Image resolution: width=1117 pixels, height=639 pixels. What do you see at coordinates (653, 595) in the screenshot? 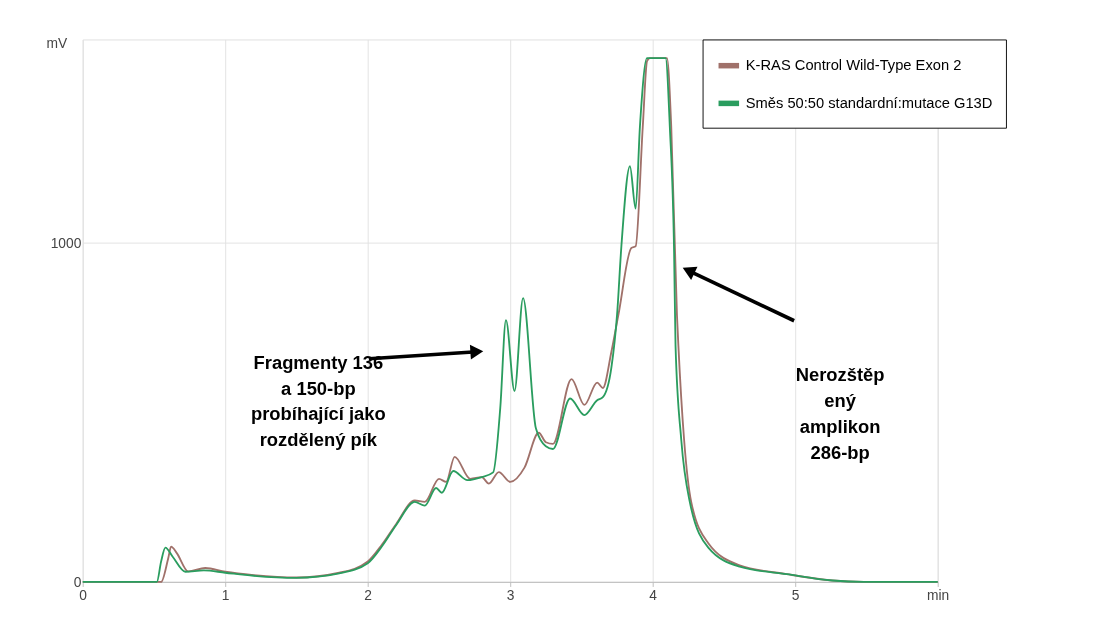
I see `x-tick-label: 4` at bounding box center [653, 595].